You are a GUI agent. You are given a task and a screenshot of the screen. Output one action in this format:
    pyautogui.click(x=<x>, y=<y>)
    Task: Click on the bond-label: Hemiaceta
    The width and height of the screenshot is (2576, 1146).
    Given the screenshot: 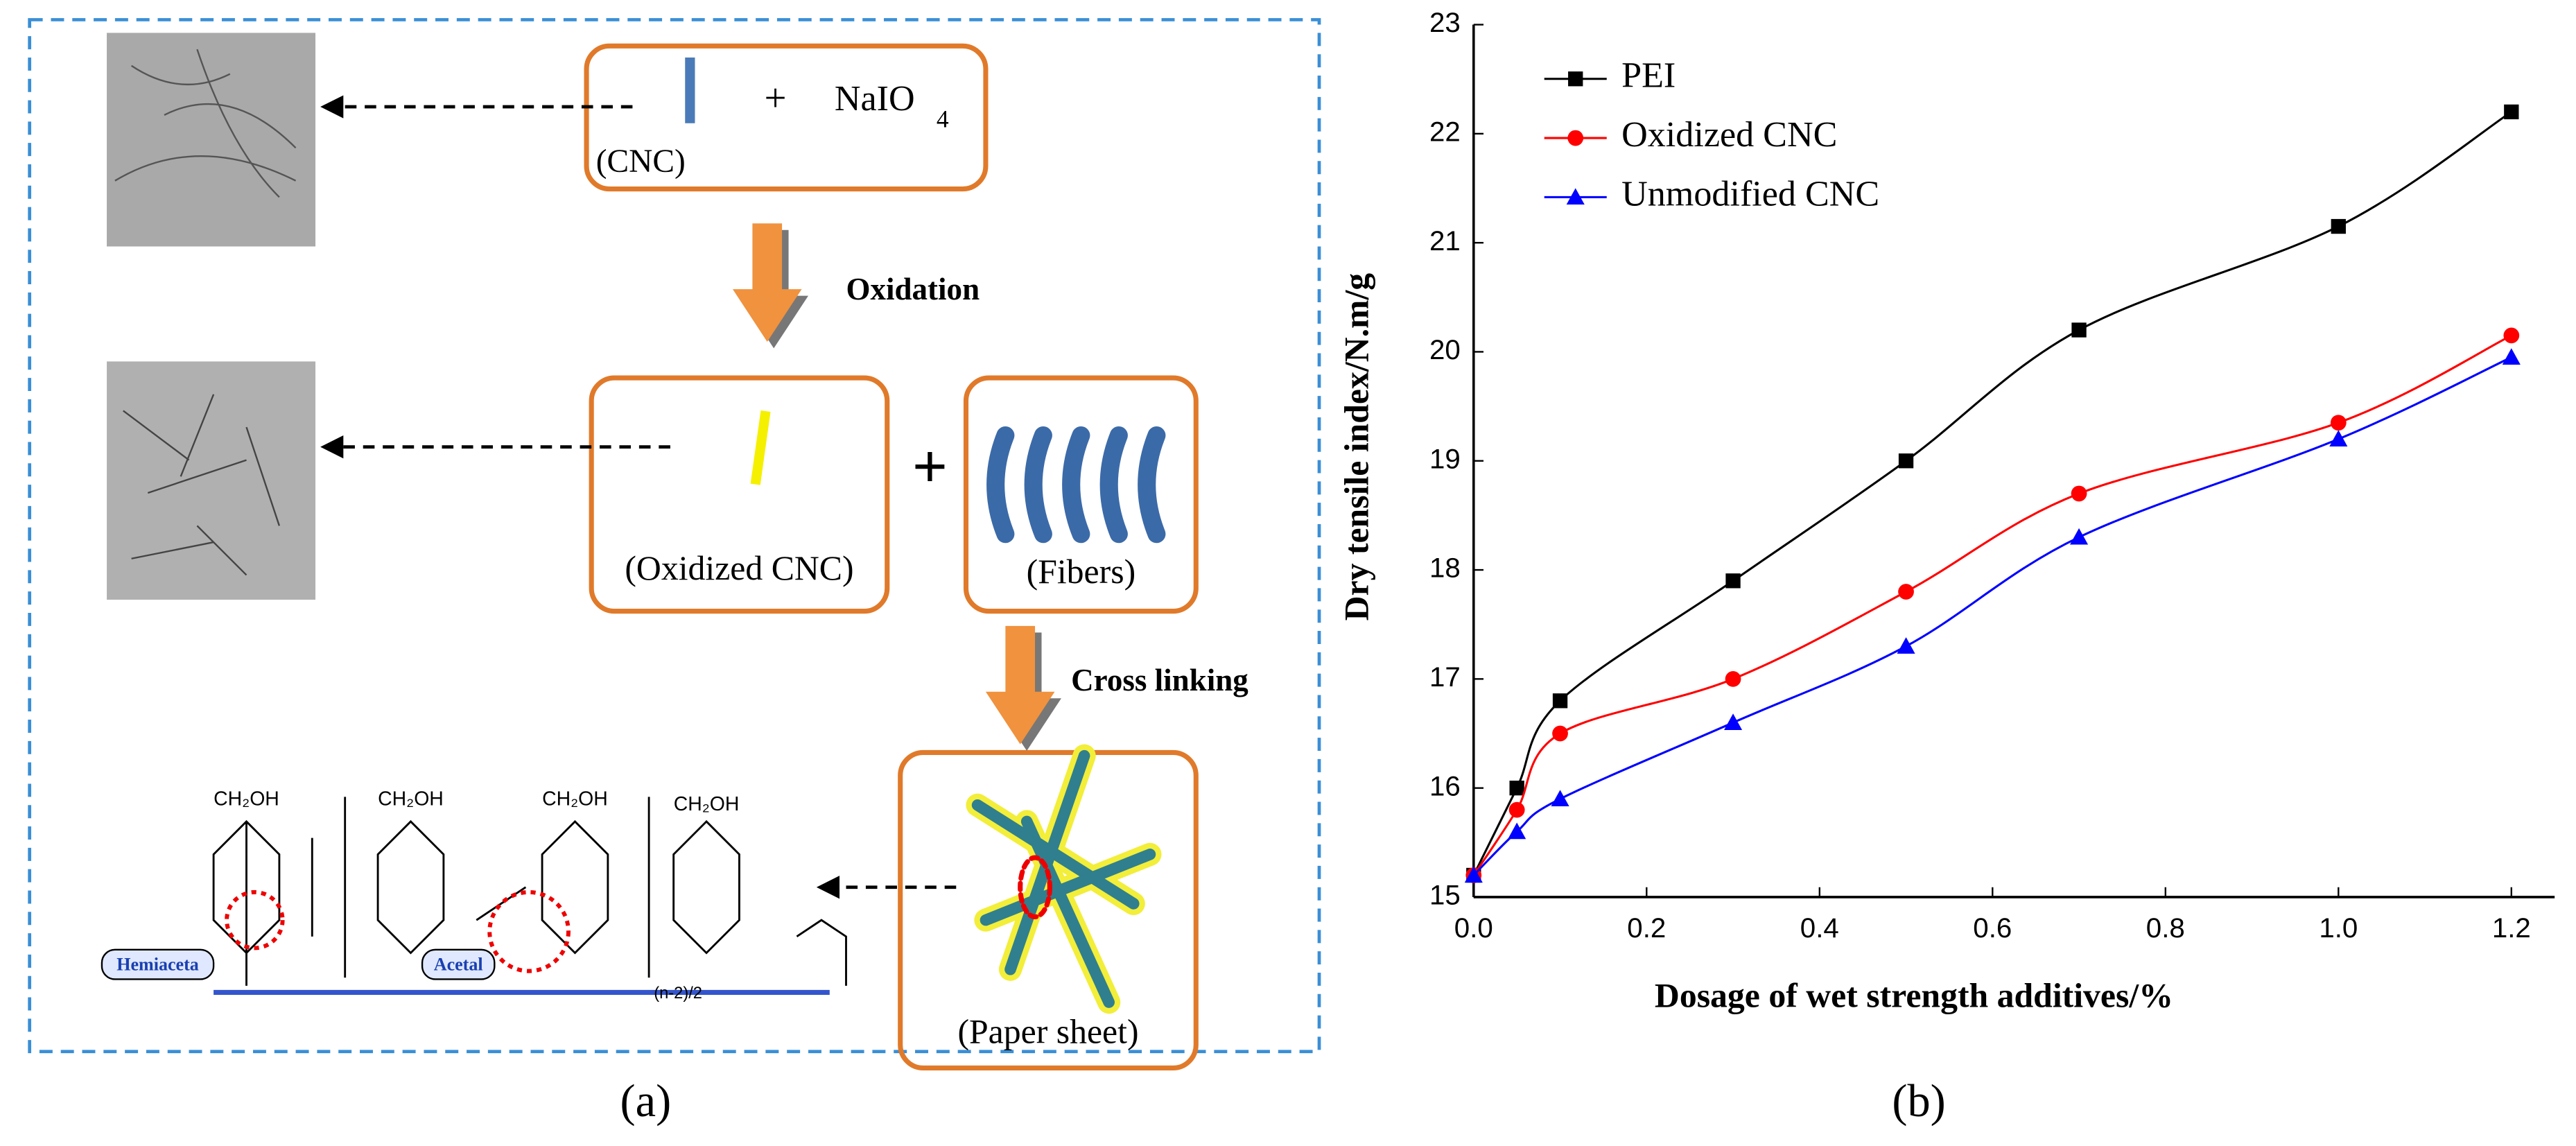 What is the action you would take?
    pyautogui.click(x=157, y=964)
    